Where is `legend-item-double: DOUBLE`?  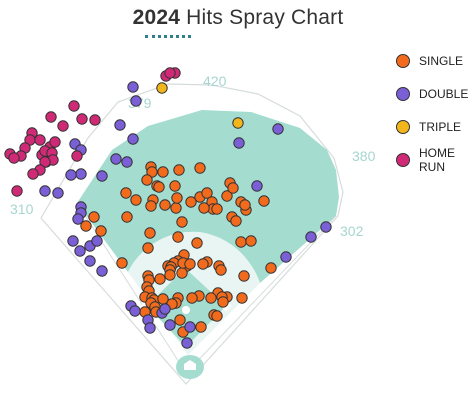 legend-item-double: DOUBLE is located at coordinates (436, 94).